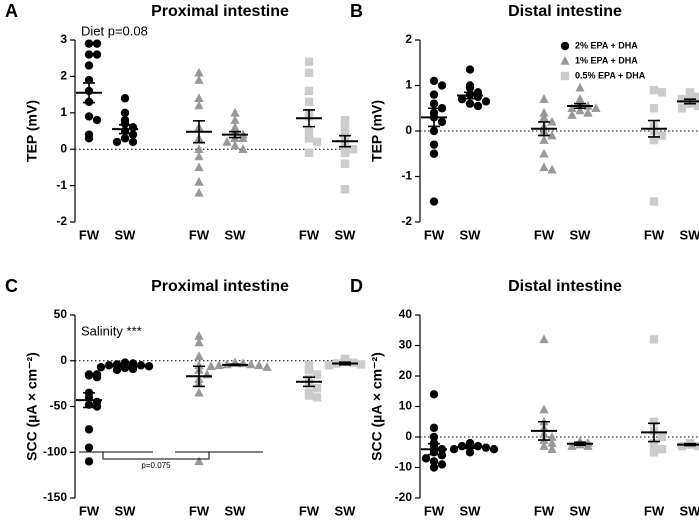 This screenshot has height=521, width=699. Describe the element at coordinates (356, 11) in the screenshot. I see `panel-letter: B` at that location.